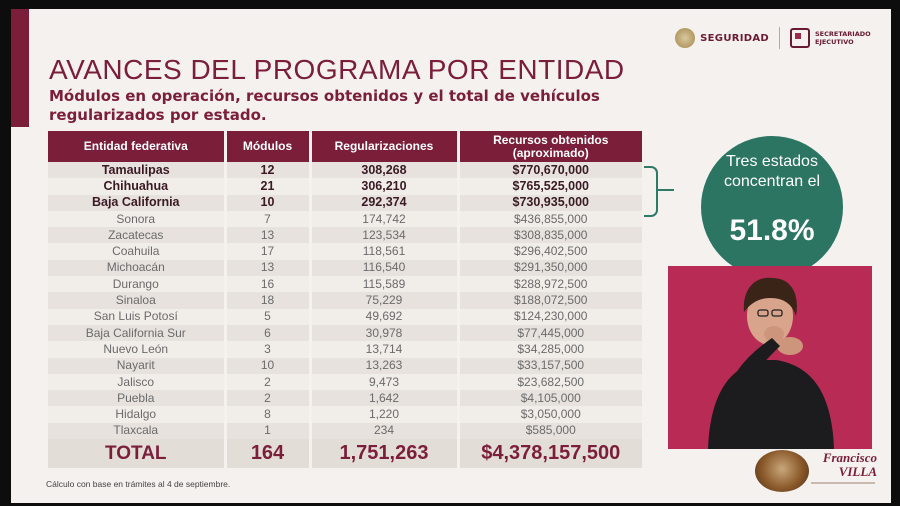 Image resolution: width=900 pixels, height=506 pixels. What do you see at coordinates (383, 454) in the screenshot?
I see `total-regularizaciones: 1,751,263` at bounding box center [383, 454].